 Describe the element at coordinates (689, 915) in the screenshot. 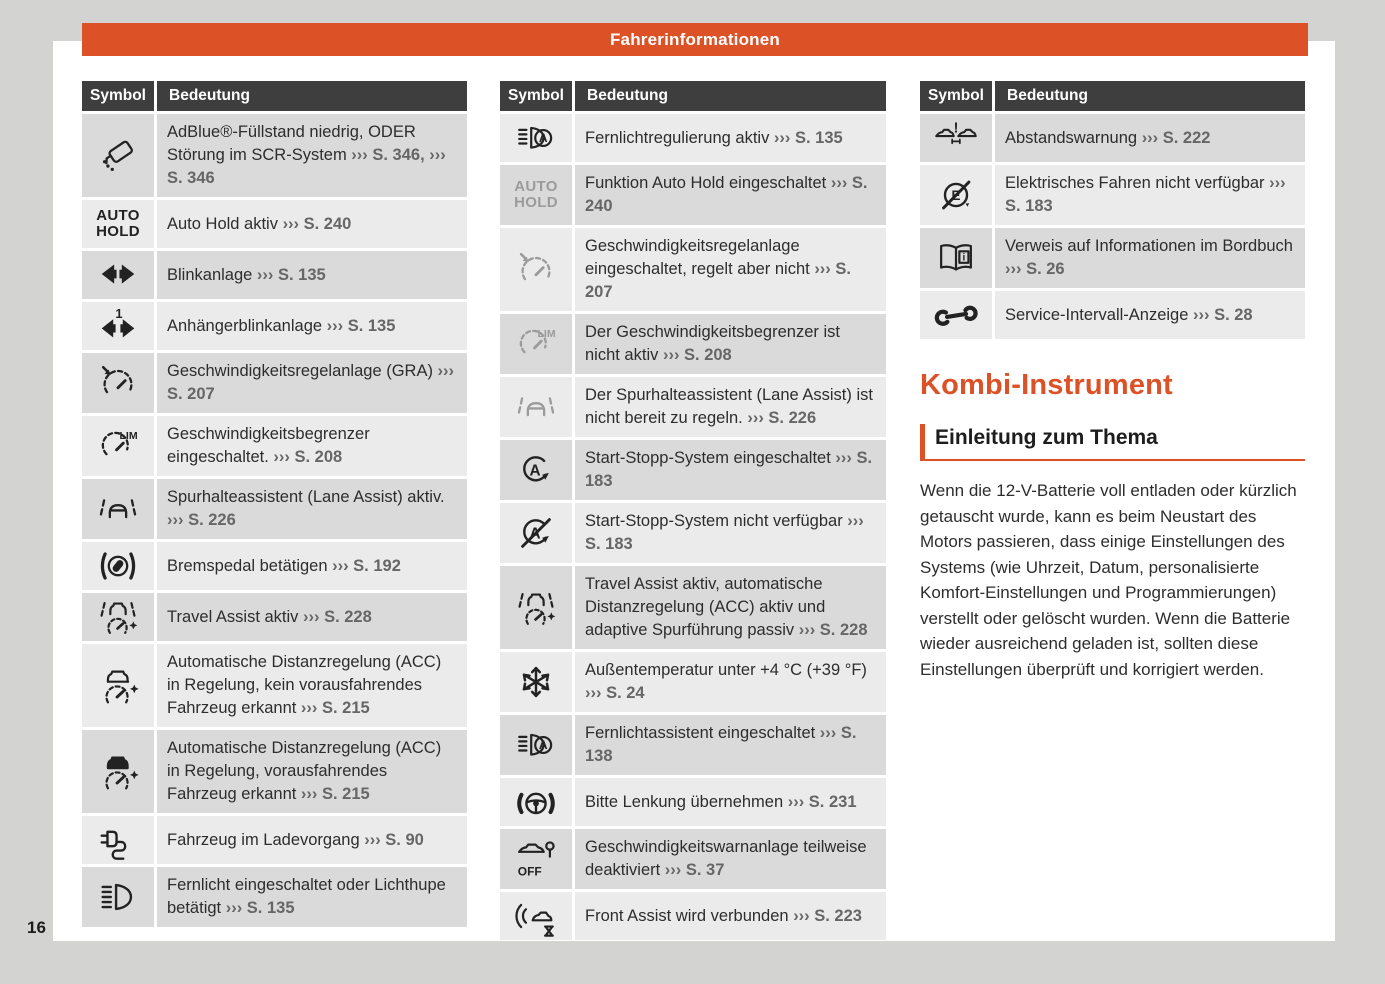

I see `meaning-text-part: Front Assist wird verbunden` at that location.